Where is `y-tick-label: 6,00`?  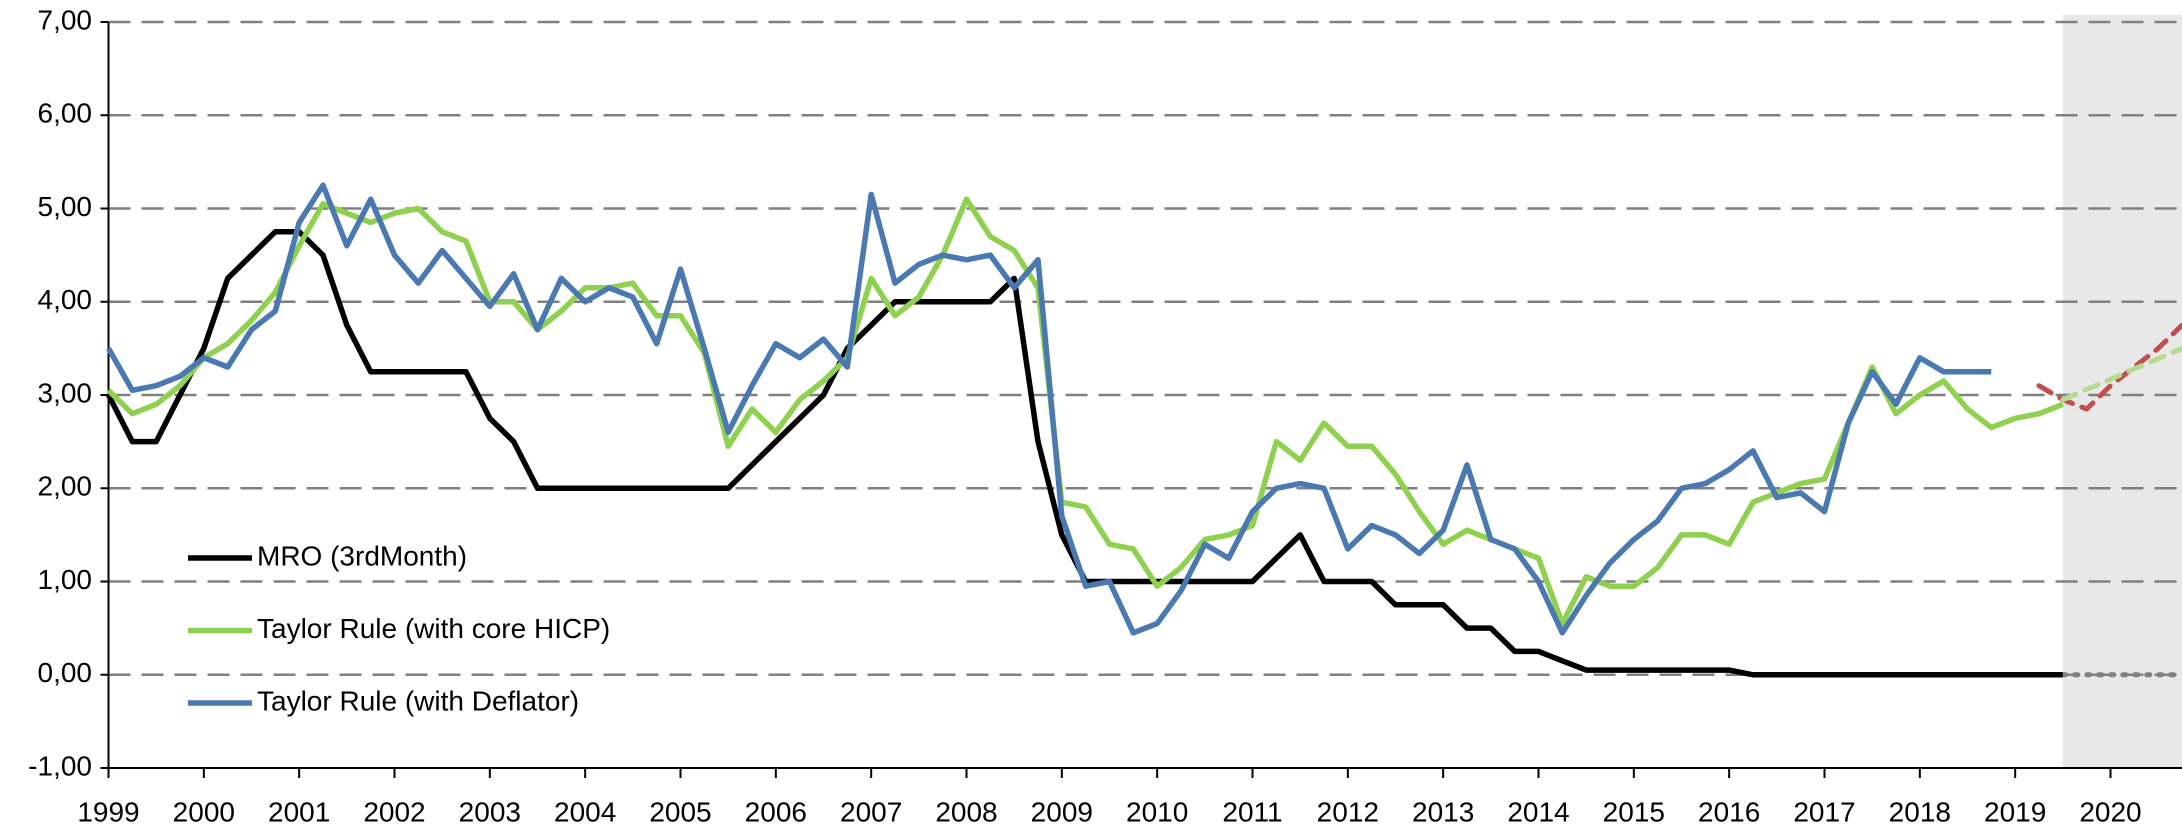
y-tick-label: 6,00 is located at coordinates (65, 113).